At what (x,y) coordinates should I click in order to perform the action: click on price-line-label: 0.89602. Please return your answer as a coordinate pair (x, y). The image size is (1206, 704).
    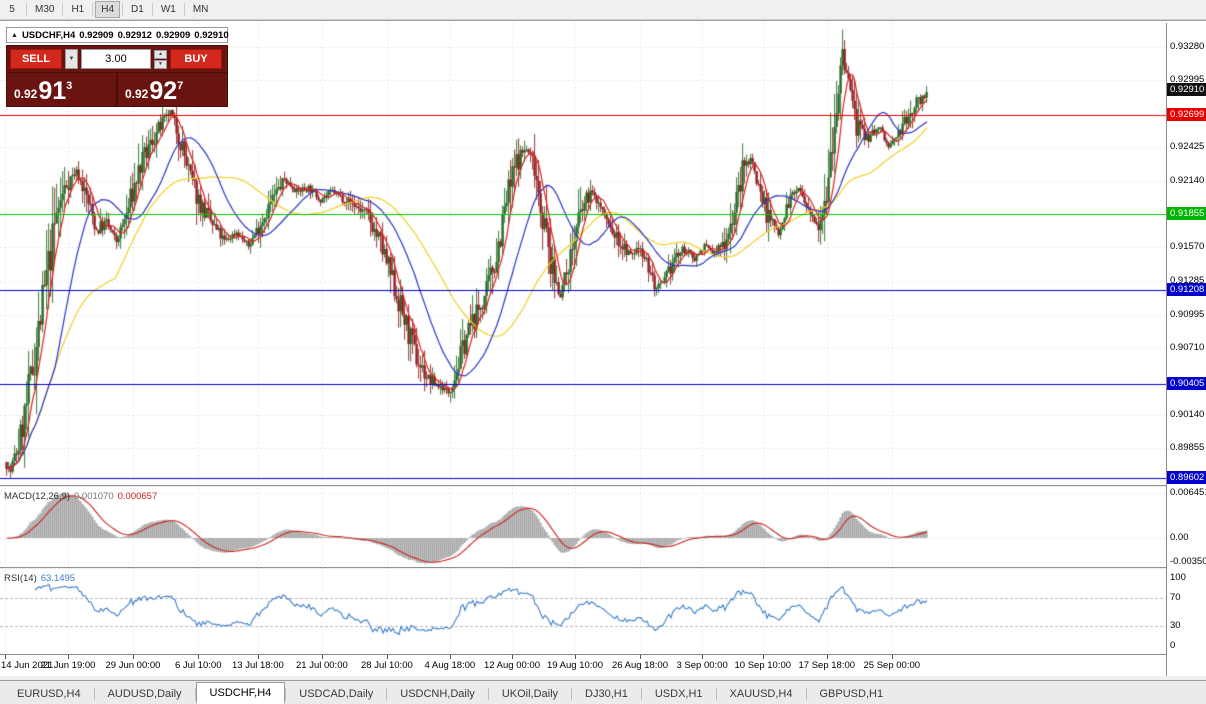
    Looking at the image, I should click on (1186, 477).